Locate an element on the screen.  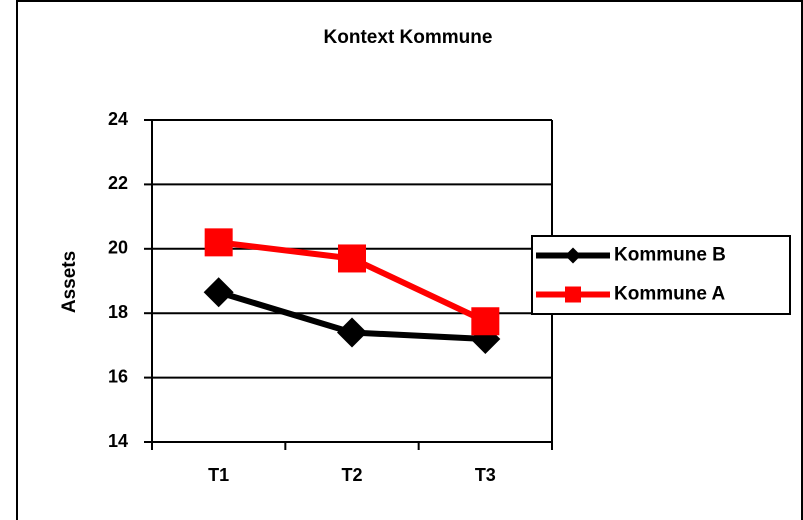
y-tick-label: 22 is located at coordinates (118, 183).